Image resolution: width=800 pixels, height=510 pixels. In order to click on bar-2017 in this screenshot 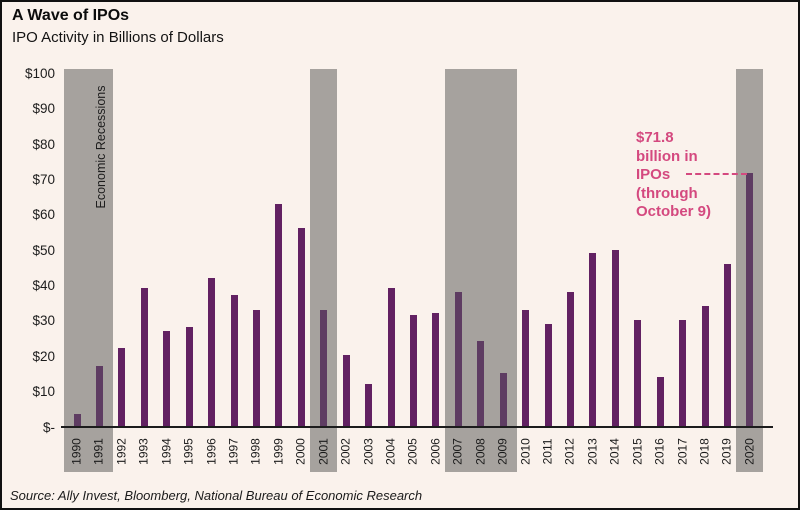, I will do `click(683, 373)`.